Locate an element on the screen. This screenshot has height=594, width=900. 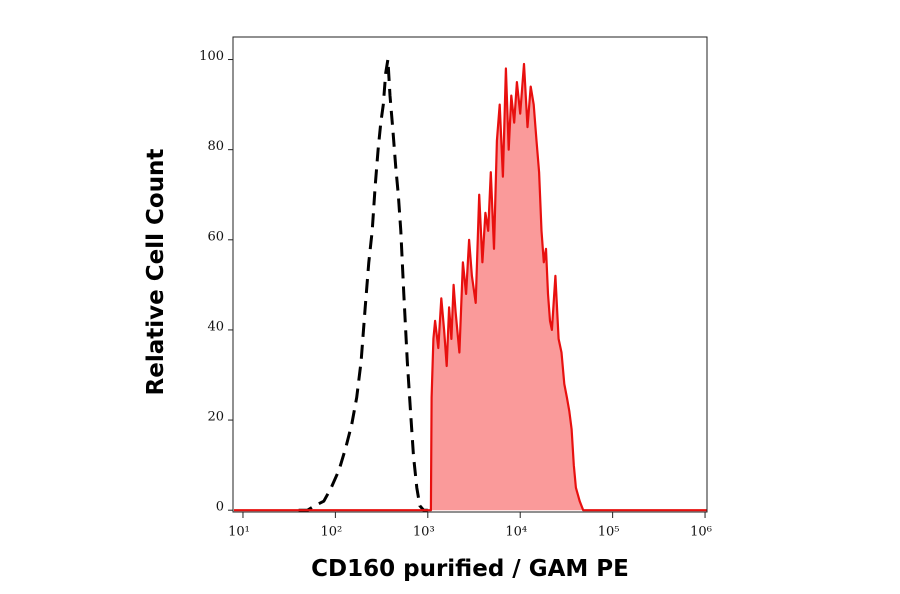
x-tick-label: 10⁵ is located at coordinates (609, 532).